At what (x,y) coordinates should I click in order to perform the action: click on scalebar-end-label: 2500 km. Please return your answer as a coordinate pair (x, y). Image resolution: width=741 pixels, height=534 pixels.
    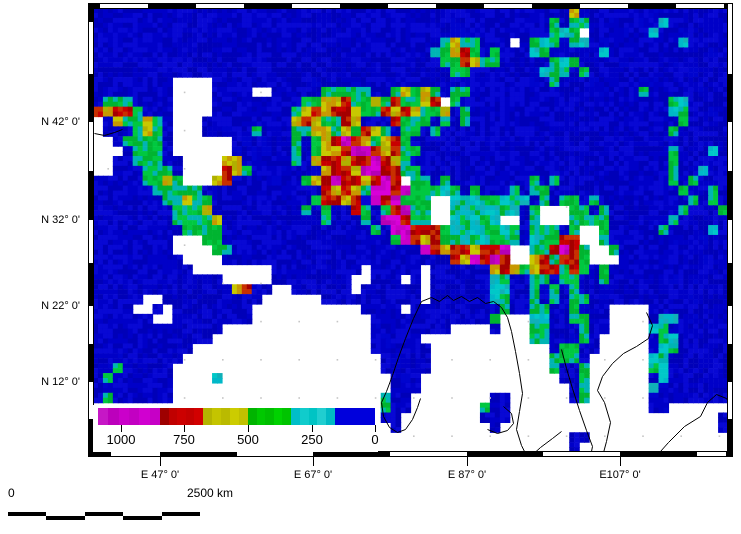
    Looking at the image, I should click on (209, 493).